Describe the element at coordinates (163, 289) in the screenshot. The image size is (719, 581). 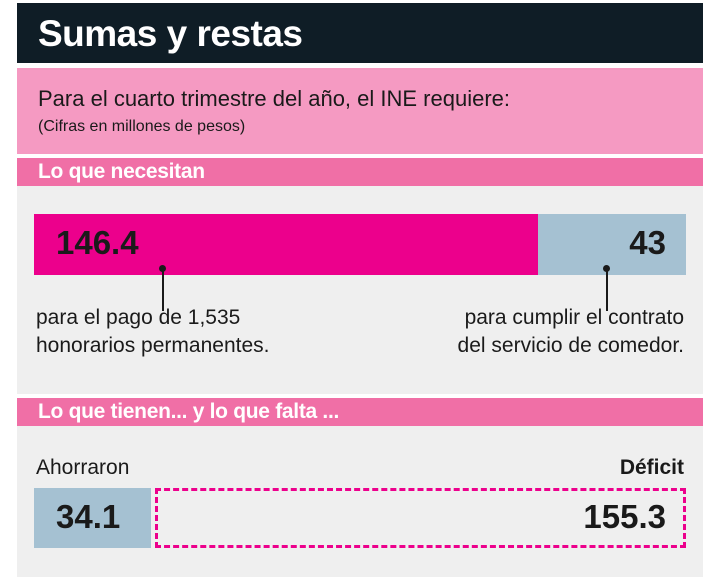
I see `leader-line-honorarios` at that location.